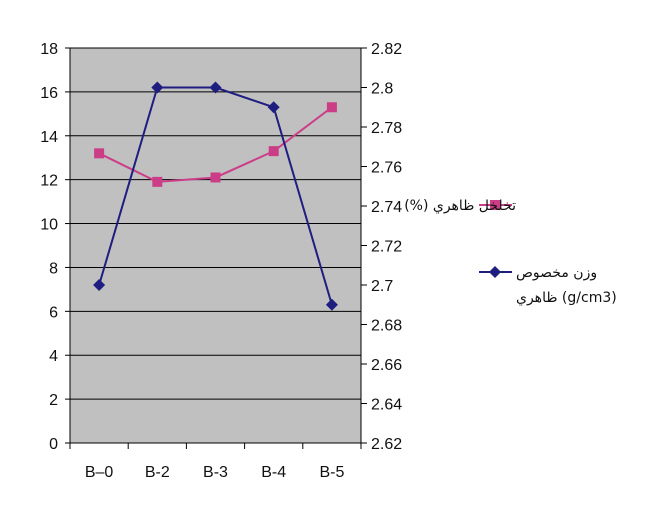 The image size is (665, 508). What do you see at coordinates (53, 400) in the screenshot?
I see `left-tick-label: 2` at bounding box center [53, 400].